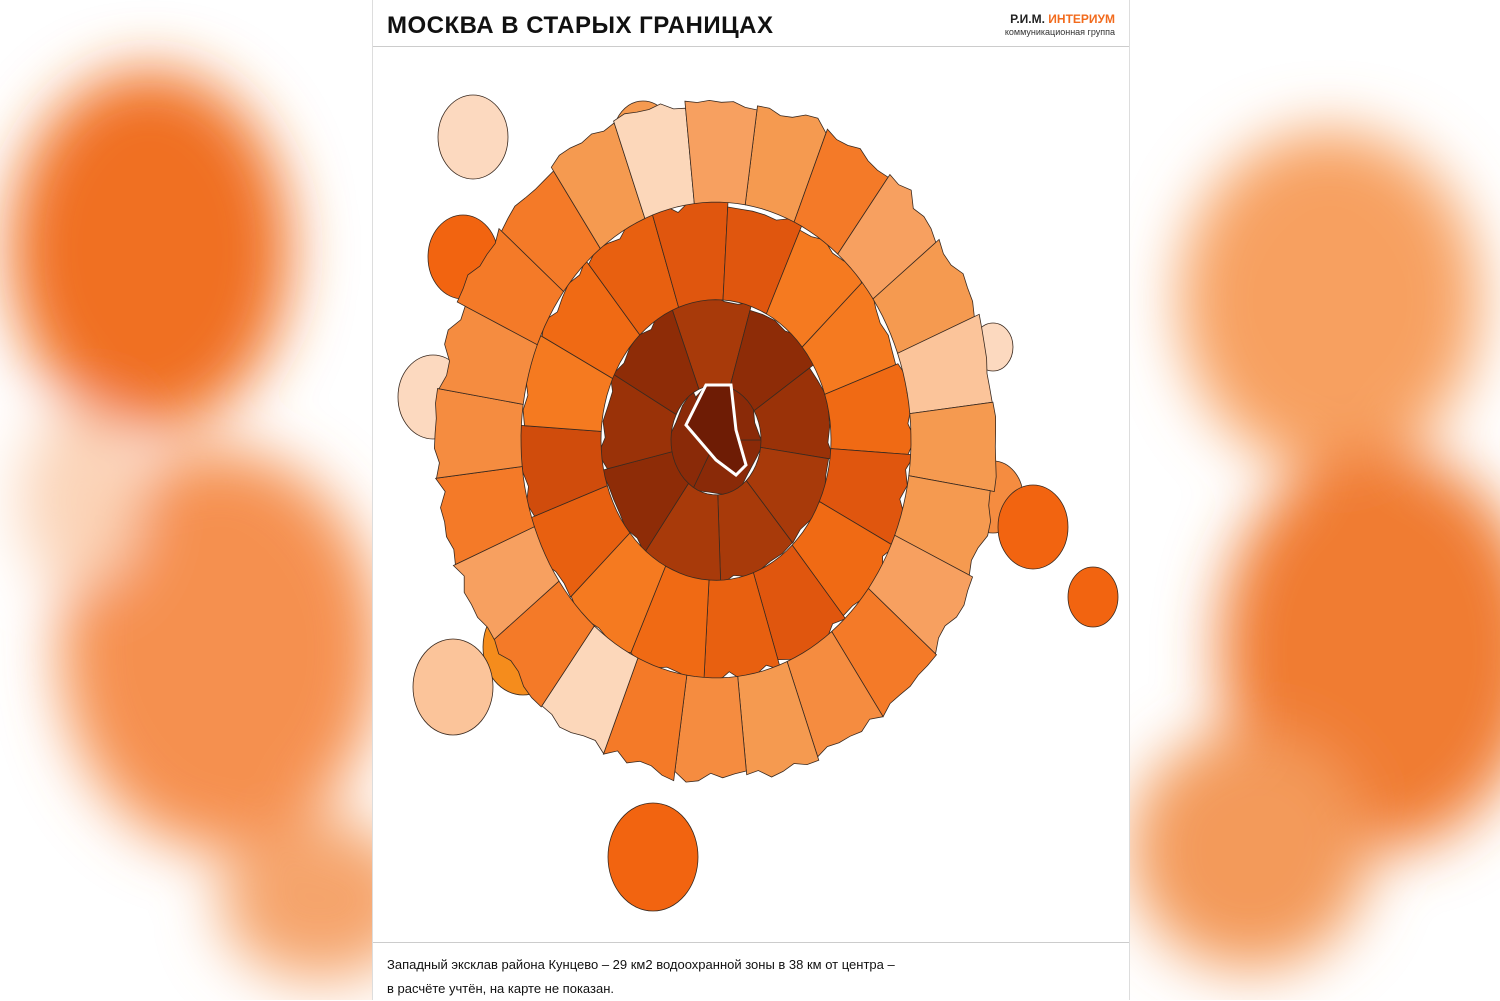 Image resolution: width=1500 pixels, height=1001 pixels. What do you see at coordinates (1059, 32) in the screenshot?
I see `logo-subtitle: коммуникационная группа` at bounding box center [1059, 32].